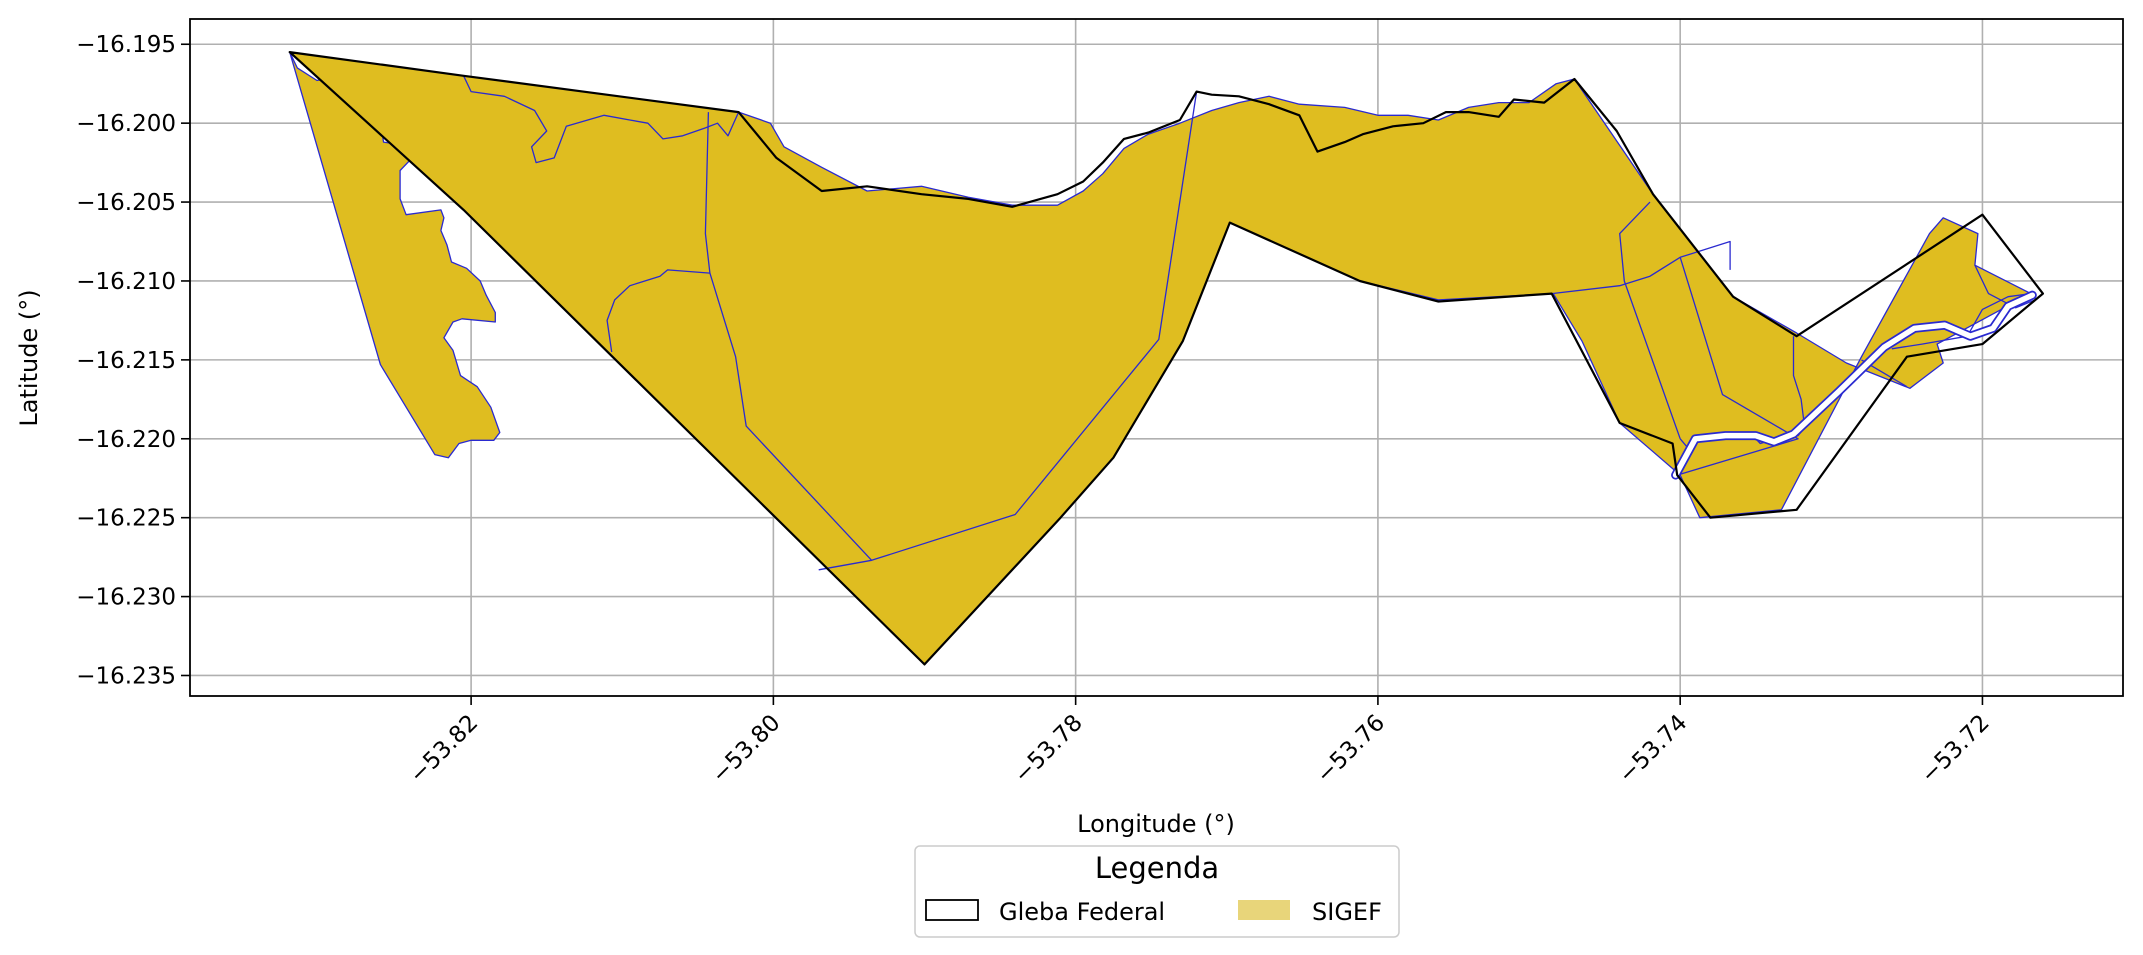 The height and width of the screenshot is (955, 2143). Describe the element at coordinates (126, 519) in the screenshot. I see `y-tick-label-6: −16.225` at that location.